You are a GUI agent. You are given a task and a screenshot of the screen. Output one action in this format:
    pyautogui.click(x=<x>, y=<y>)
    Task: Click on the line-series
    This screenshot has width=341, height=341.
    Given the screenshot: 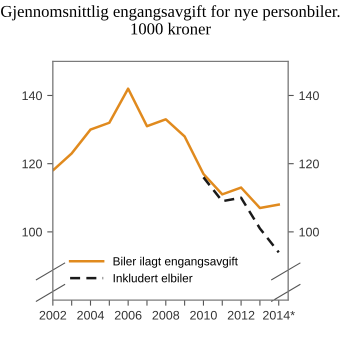 What is the action you would take?
    pyautogui.click(x=241, y=215)
    